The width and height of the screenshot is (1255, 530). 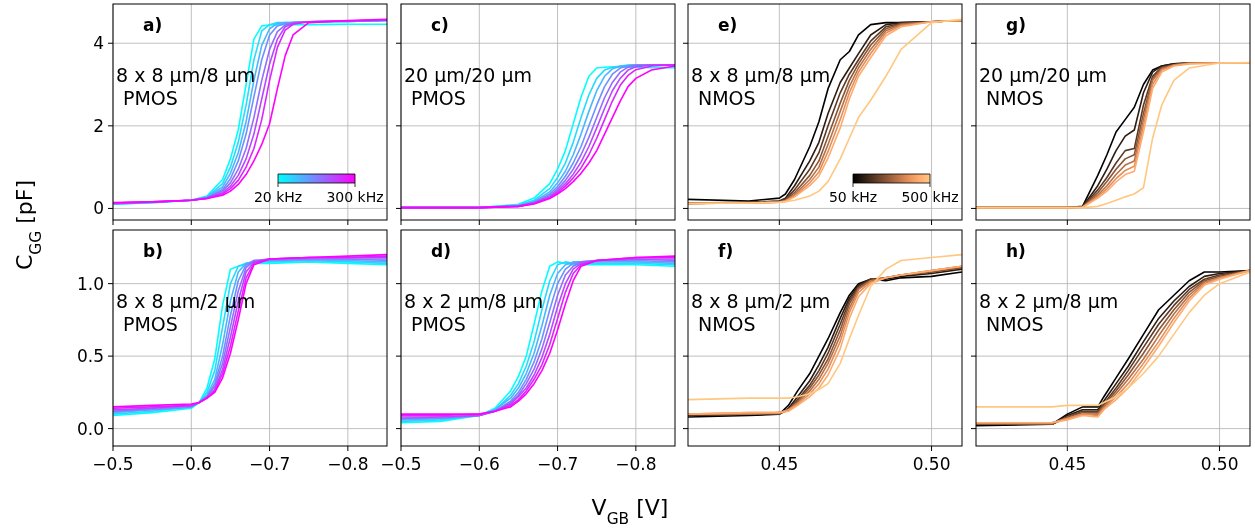 I want to click on annotation: d), so click(x=441, y=251).